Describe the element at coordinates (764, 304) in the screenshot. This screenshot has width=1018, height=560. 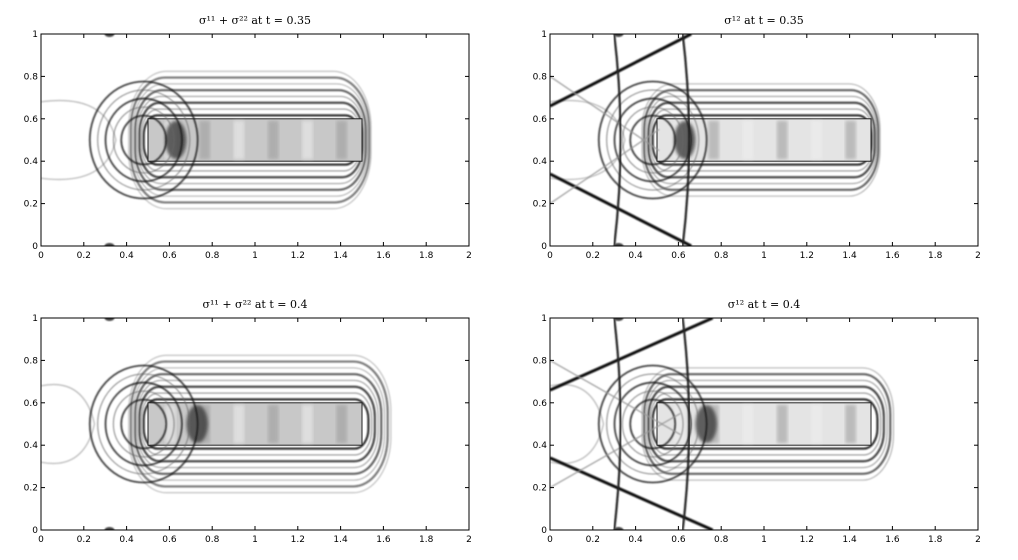
I see `panel-title: σ¹² at t = 0.4` at that location.